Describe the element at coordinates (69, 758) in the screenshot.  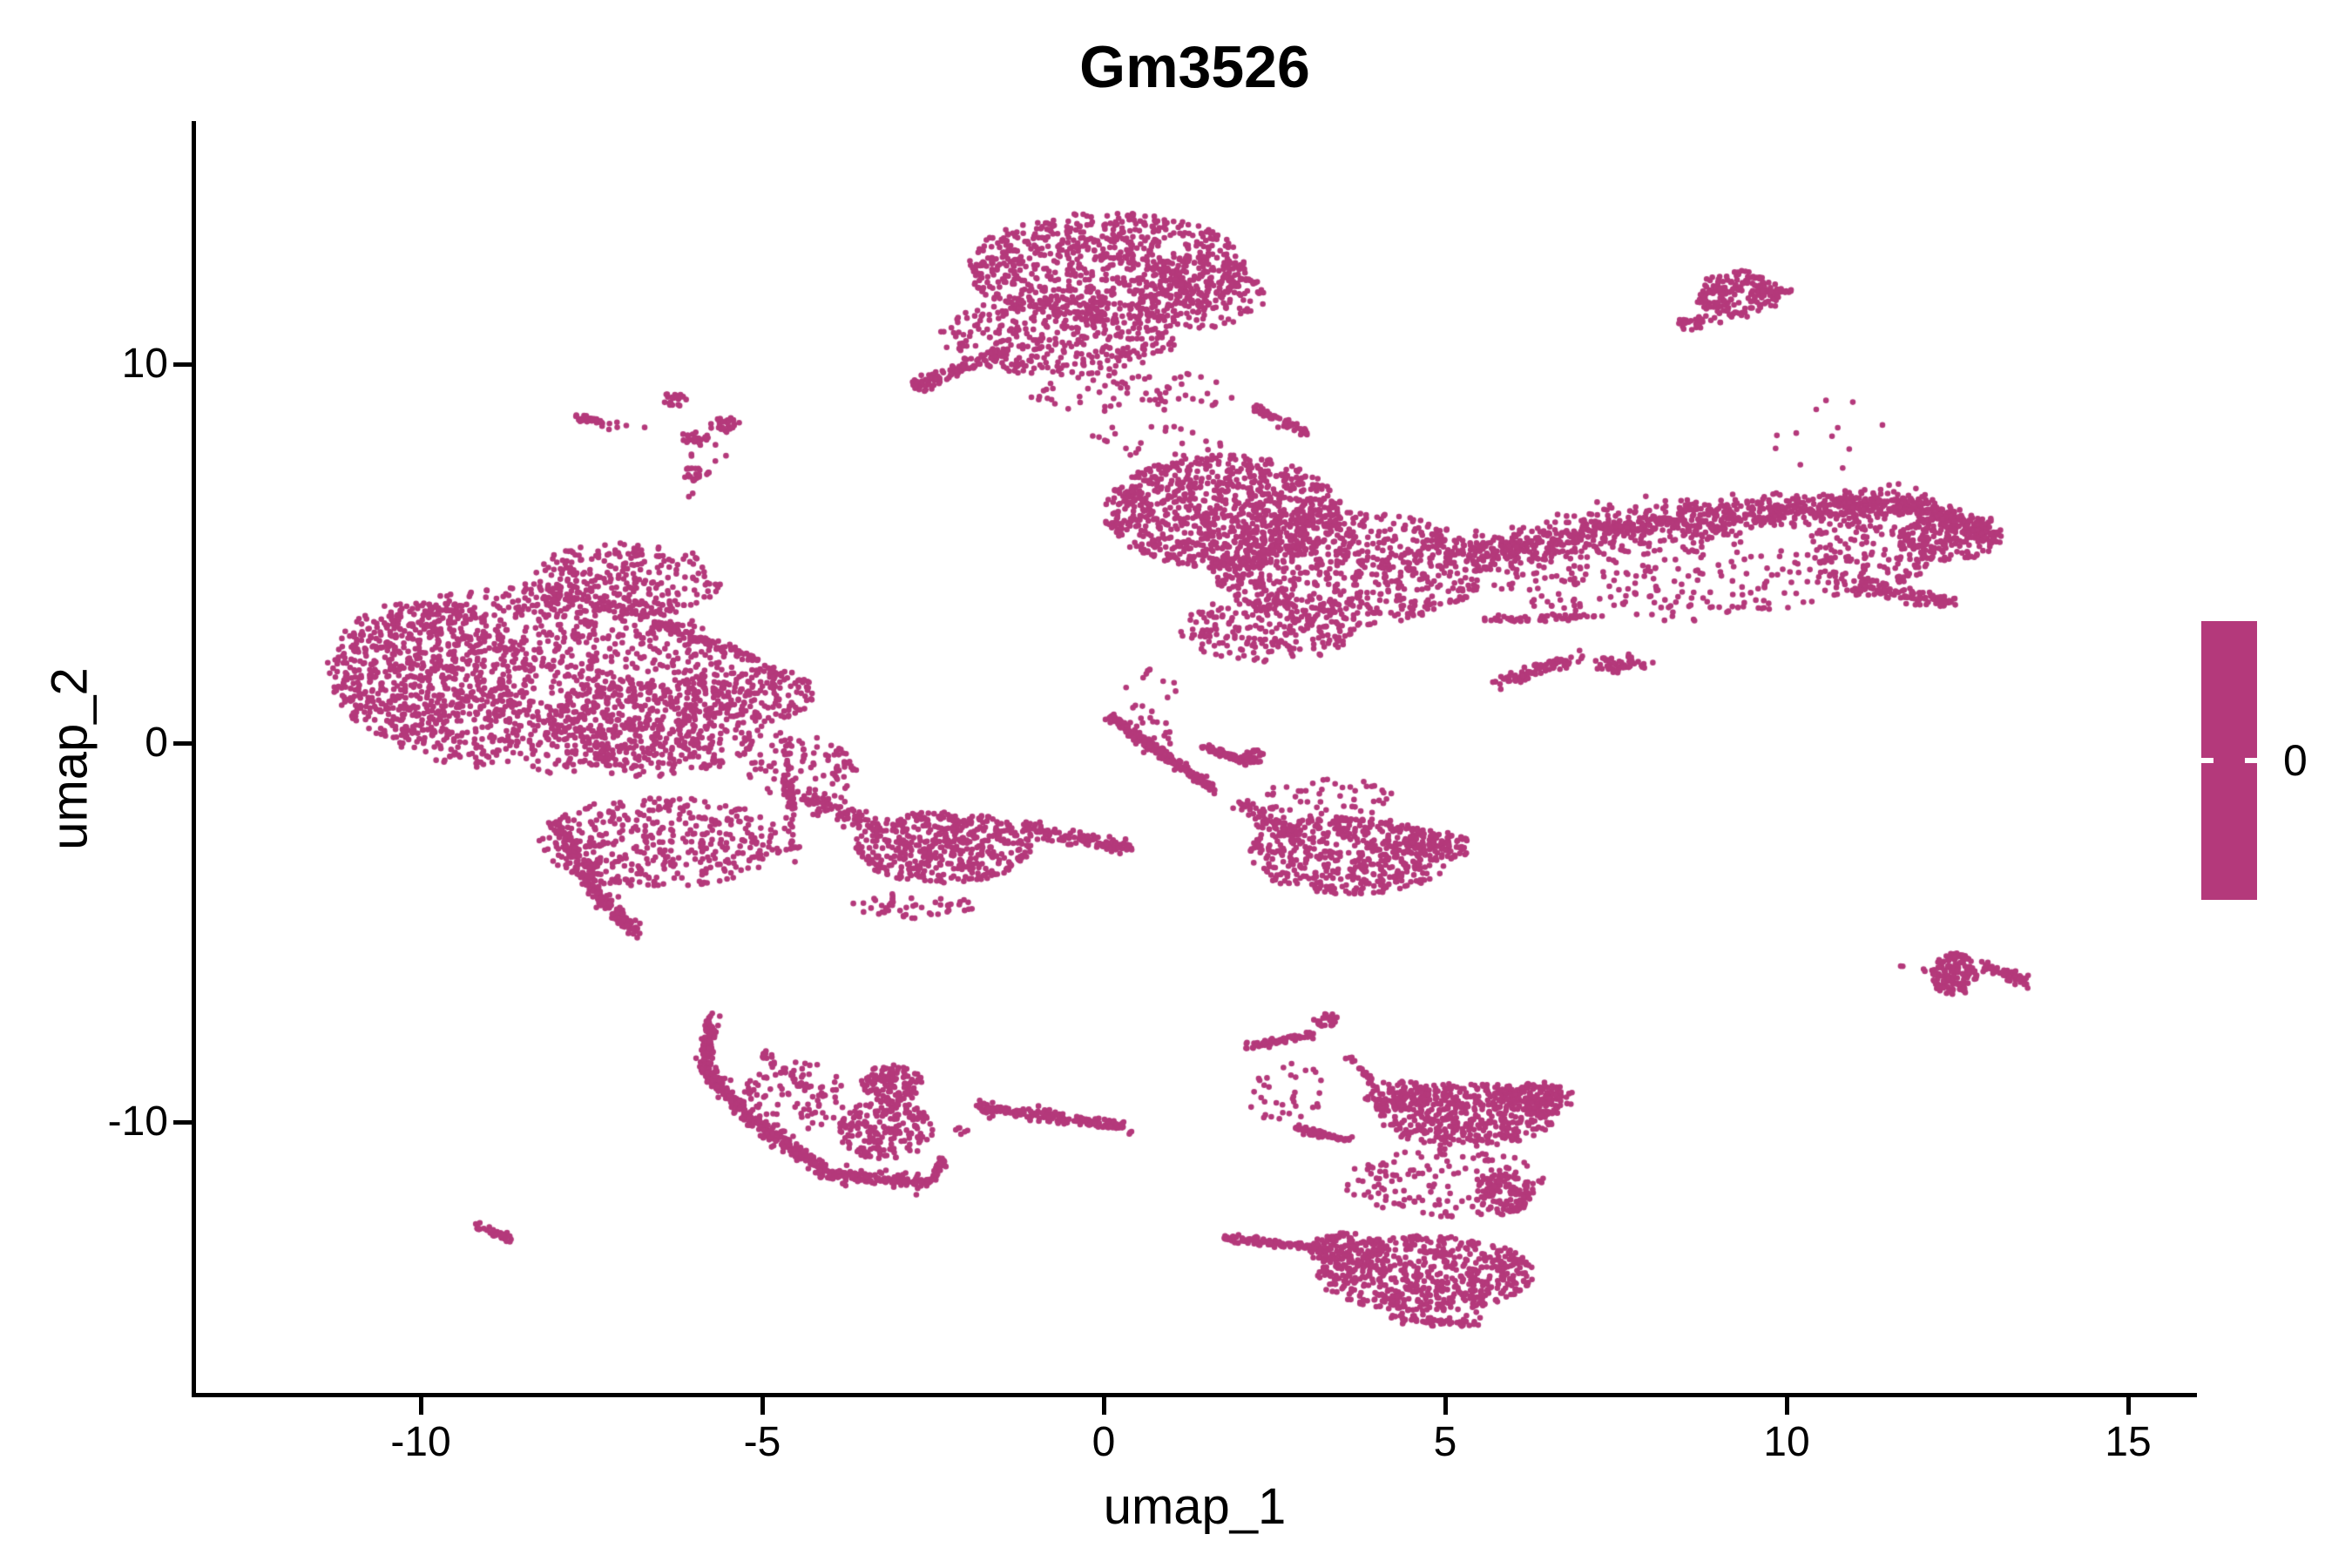
I see `y-axis-title: umap_2` at that location.